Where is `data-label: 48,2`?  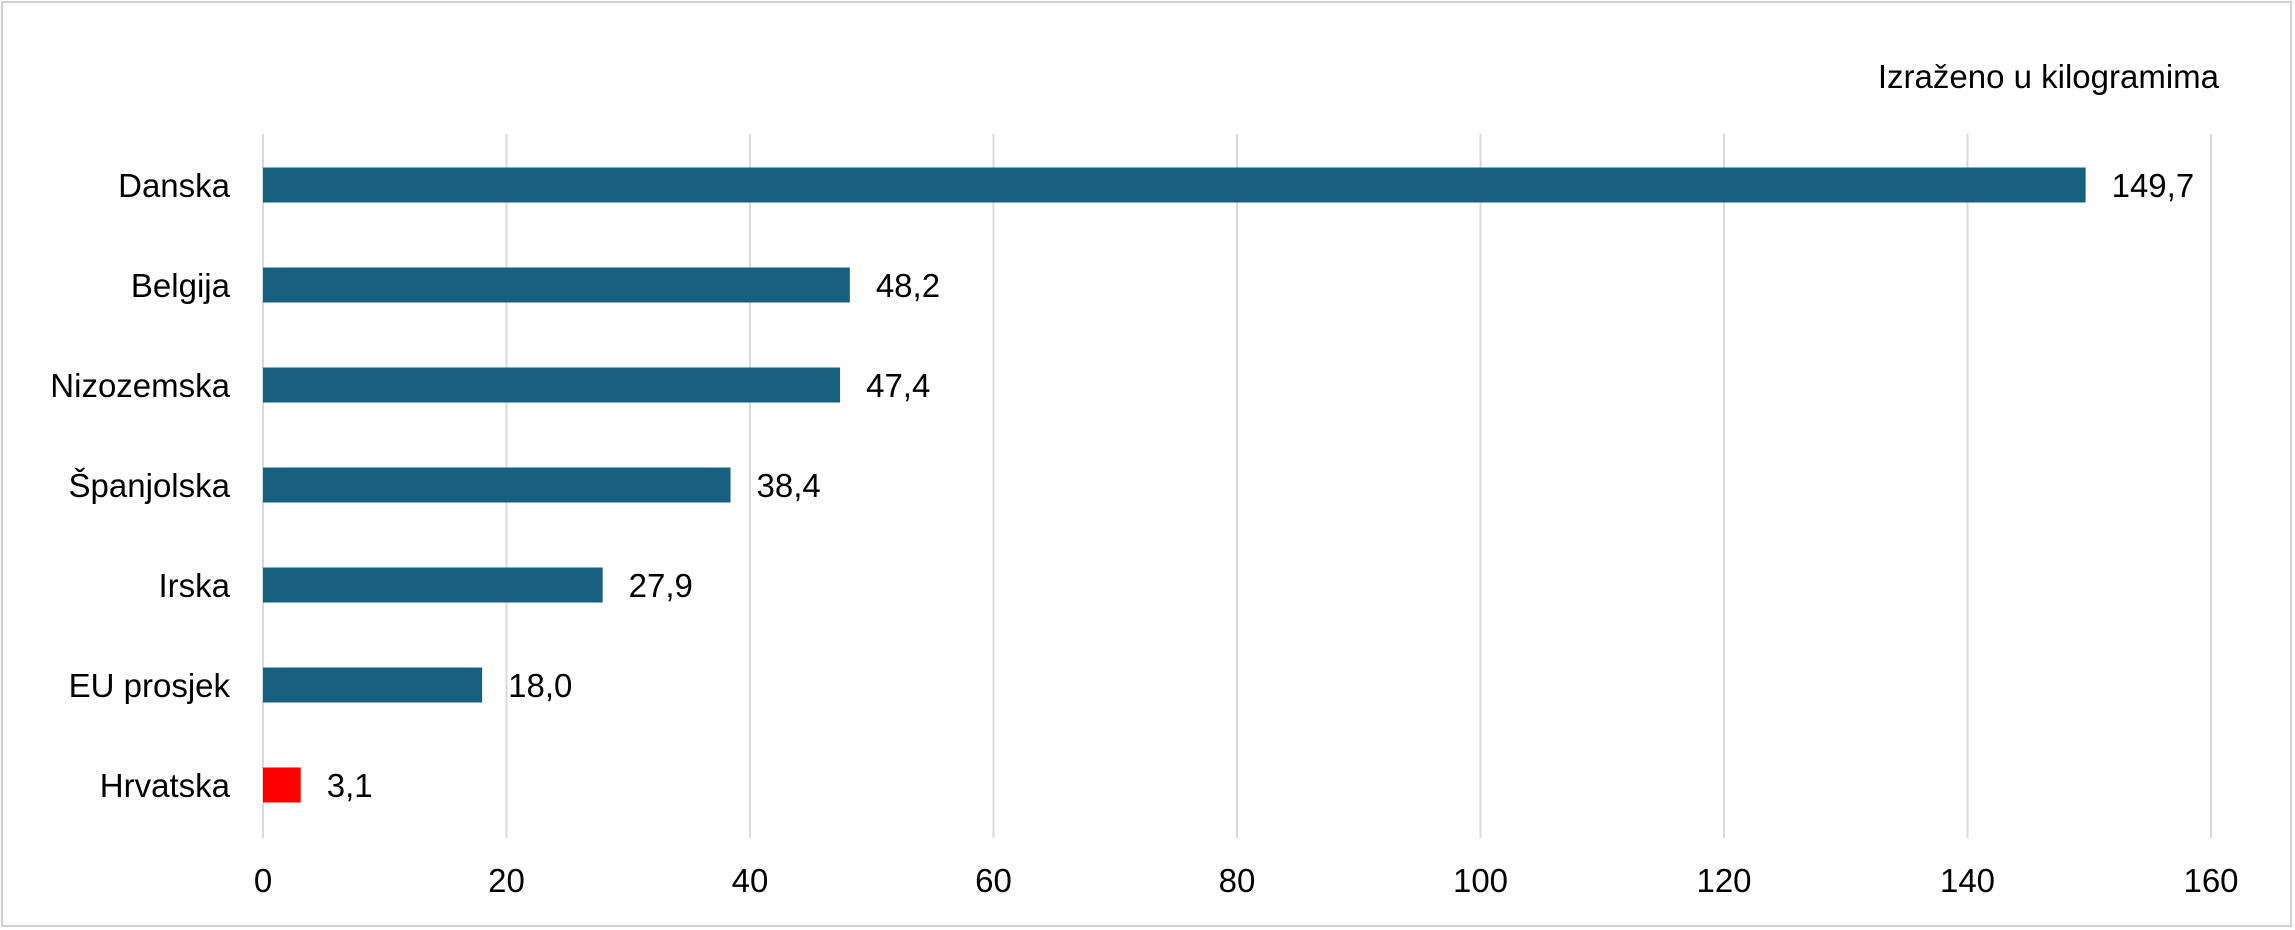
data-label: 48,2 is located at coordinates (908, 285).